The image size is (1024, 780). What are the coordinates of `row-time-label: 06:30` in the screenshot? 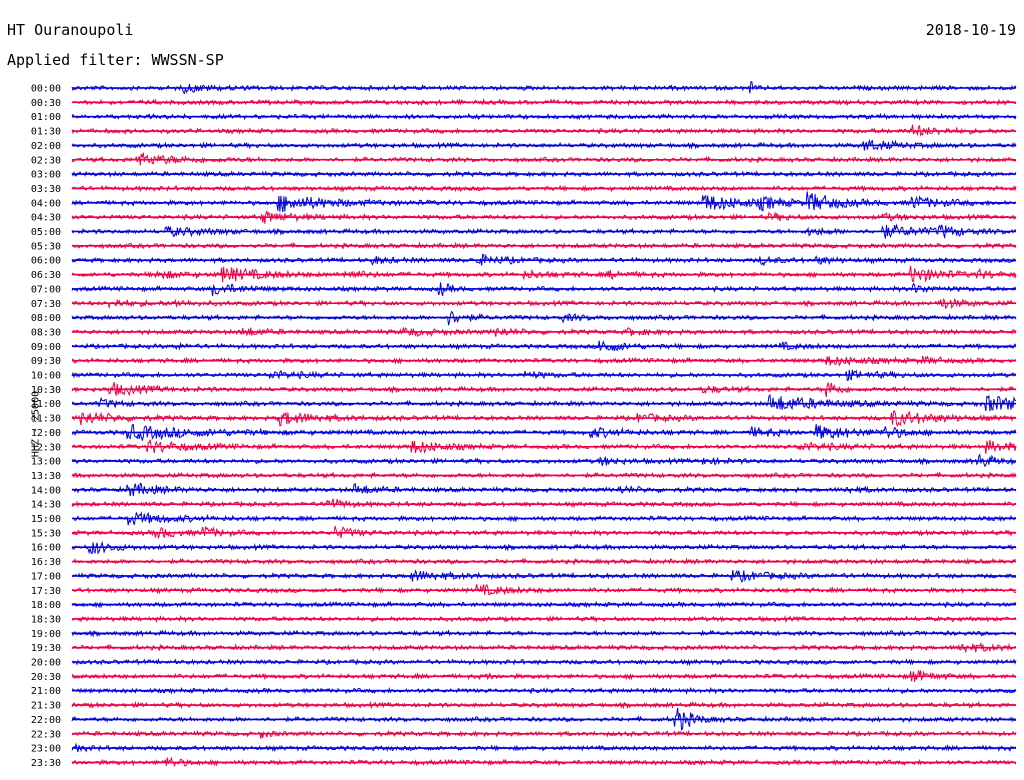 It's located at (46, 275).